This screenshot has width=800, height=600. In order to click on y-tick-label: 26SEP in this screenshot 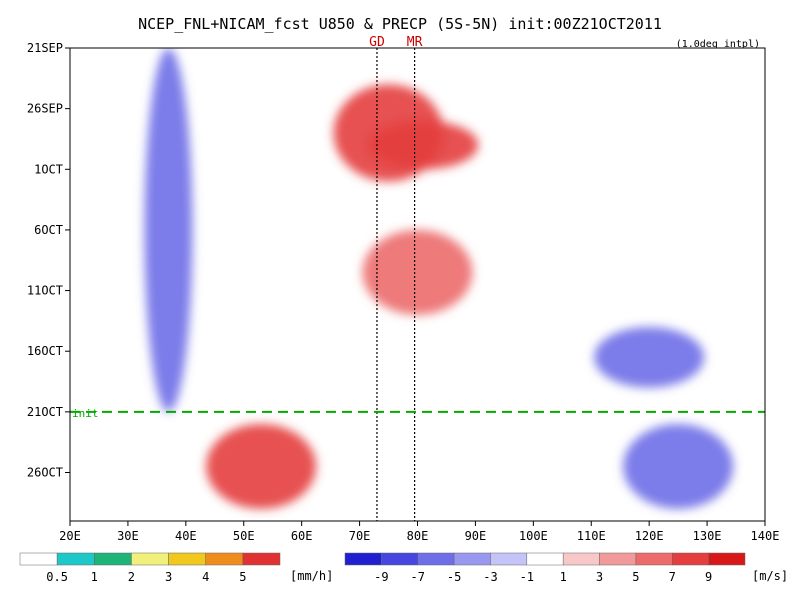, I will do `click(45, 109)`.